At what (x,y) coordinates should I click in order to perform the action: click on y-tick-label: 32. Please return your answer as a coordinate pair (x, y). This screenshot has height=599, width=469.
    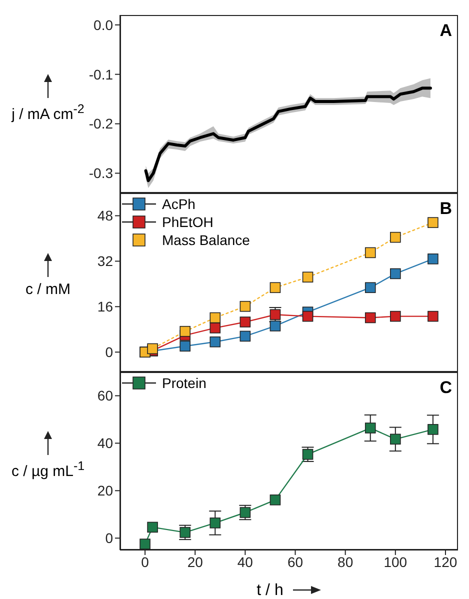
    Looking at the image, I should click on (105, 261).